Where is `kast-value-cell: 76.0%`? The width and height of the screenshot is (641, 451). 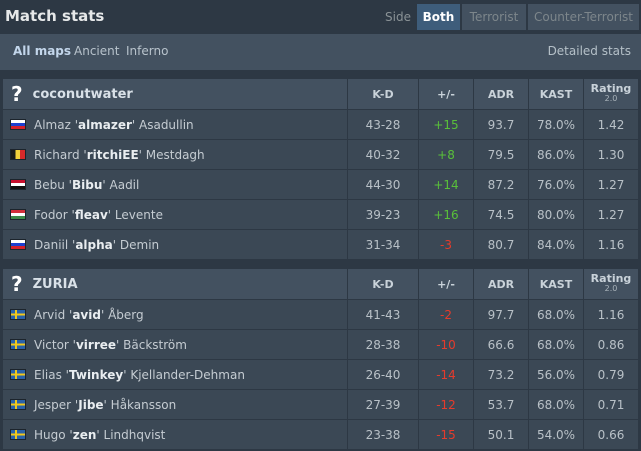
kast-value-cell: 76.0% is located at coordinates (555, 184).